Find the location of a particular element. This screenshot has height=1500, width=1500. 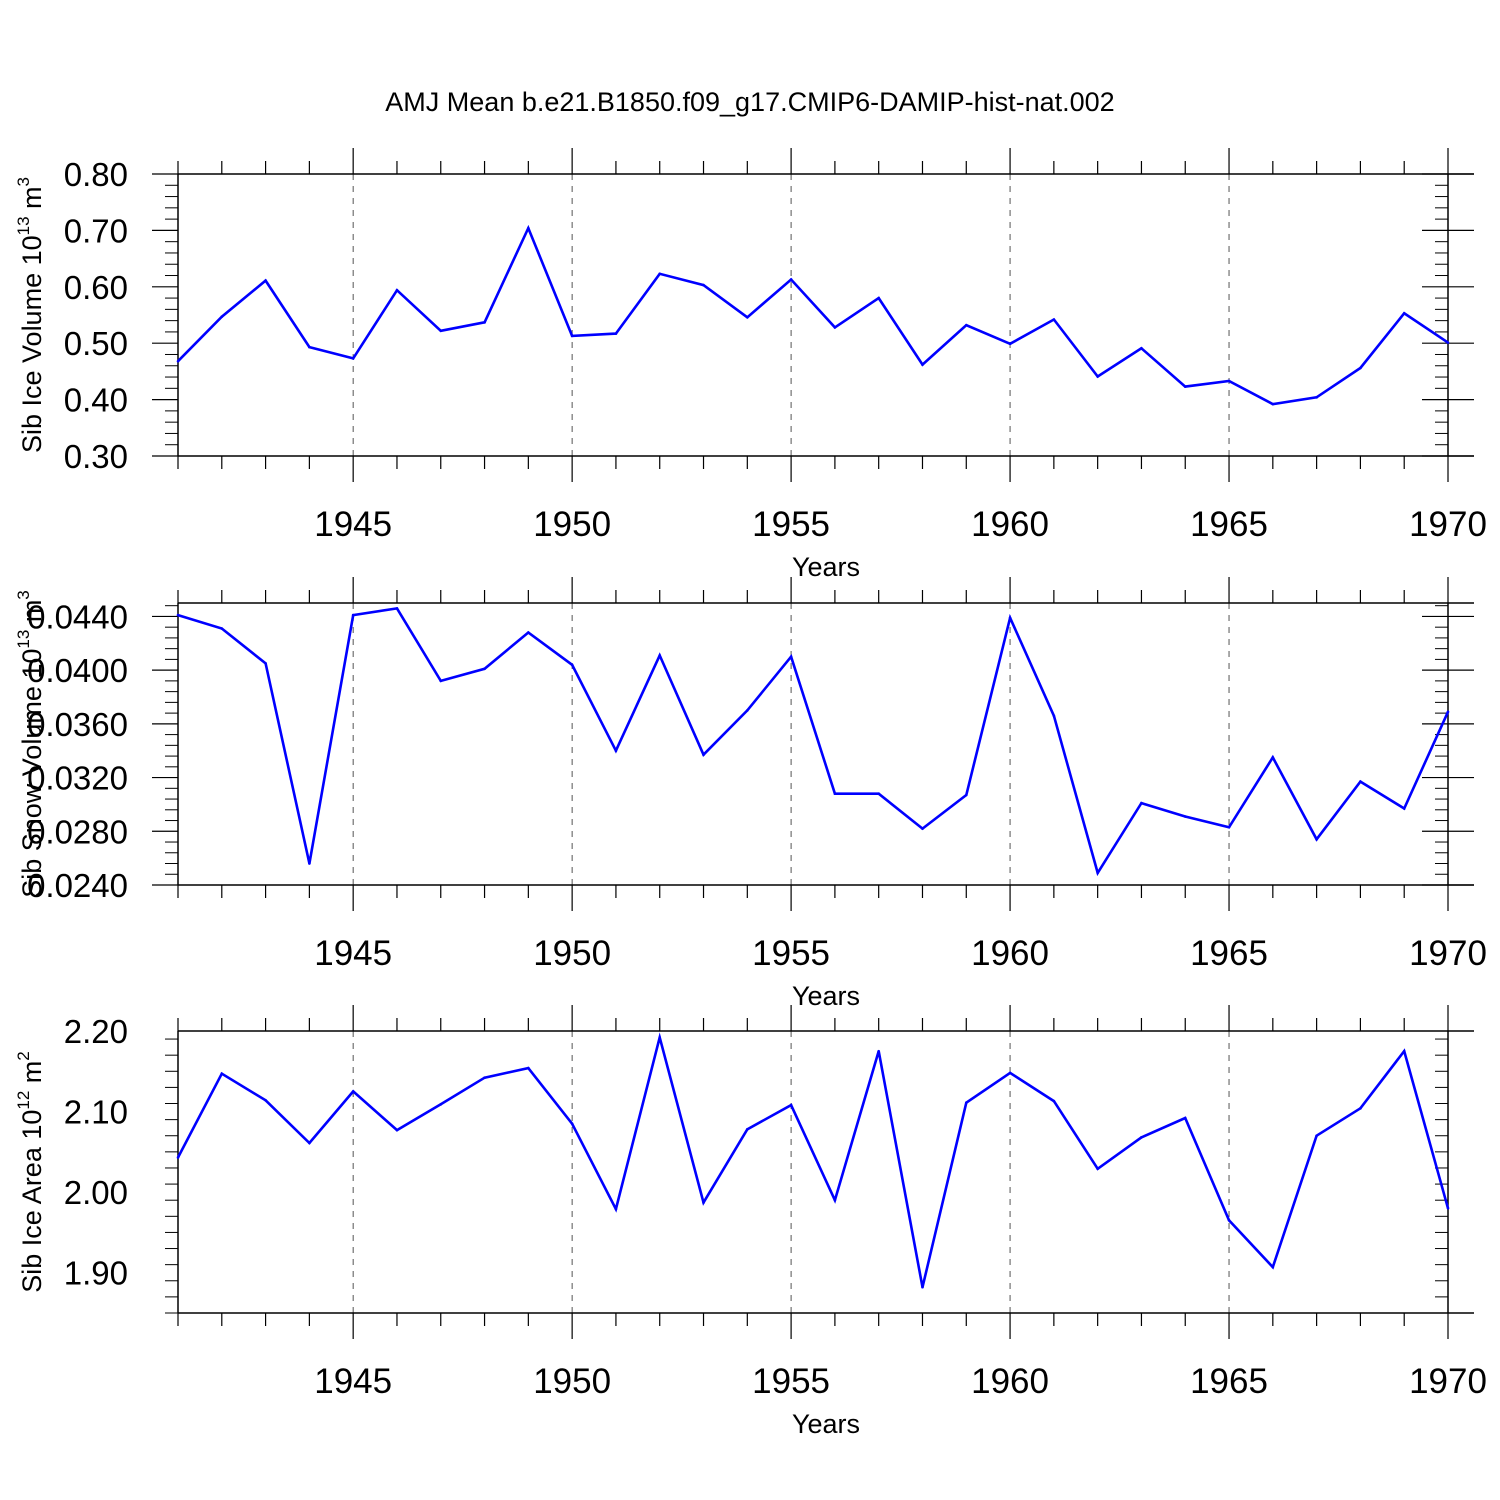

y-tick-label: 0.0320 is located at coordinates (77, 778).